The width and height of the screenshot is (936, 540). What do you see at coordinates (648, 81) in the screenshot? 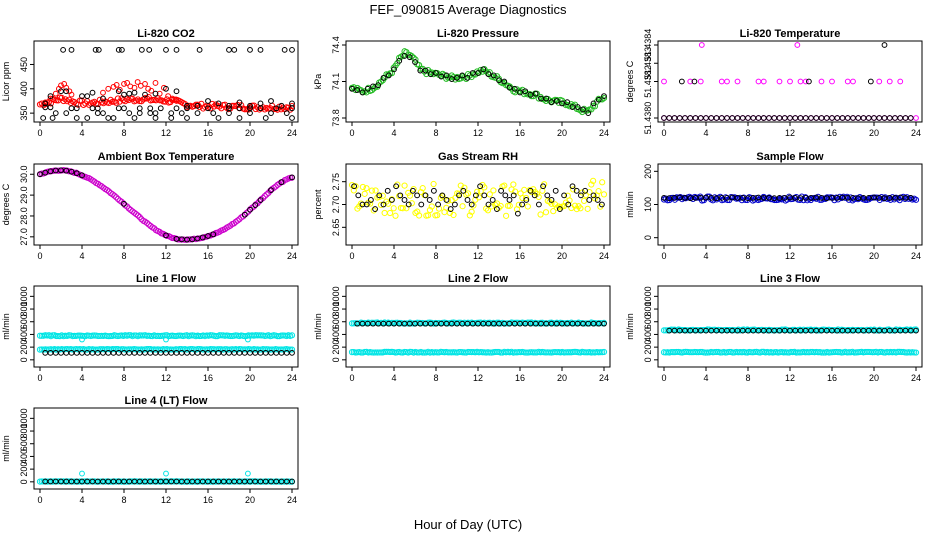
I see `y-tick-label: 51.4382` at bounding box center [648, 81].